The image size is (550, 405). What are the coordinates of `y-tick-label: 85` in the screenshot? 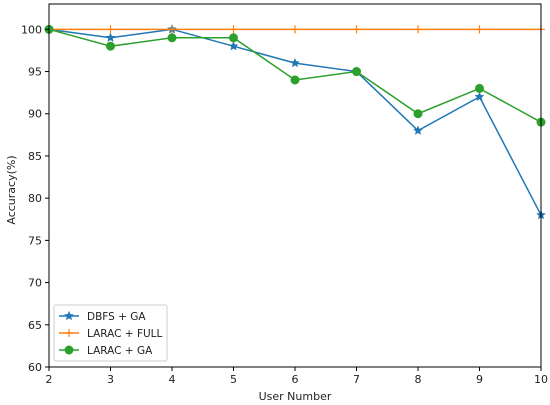 It's located at (35, 156).